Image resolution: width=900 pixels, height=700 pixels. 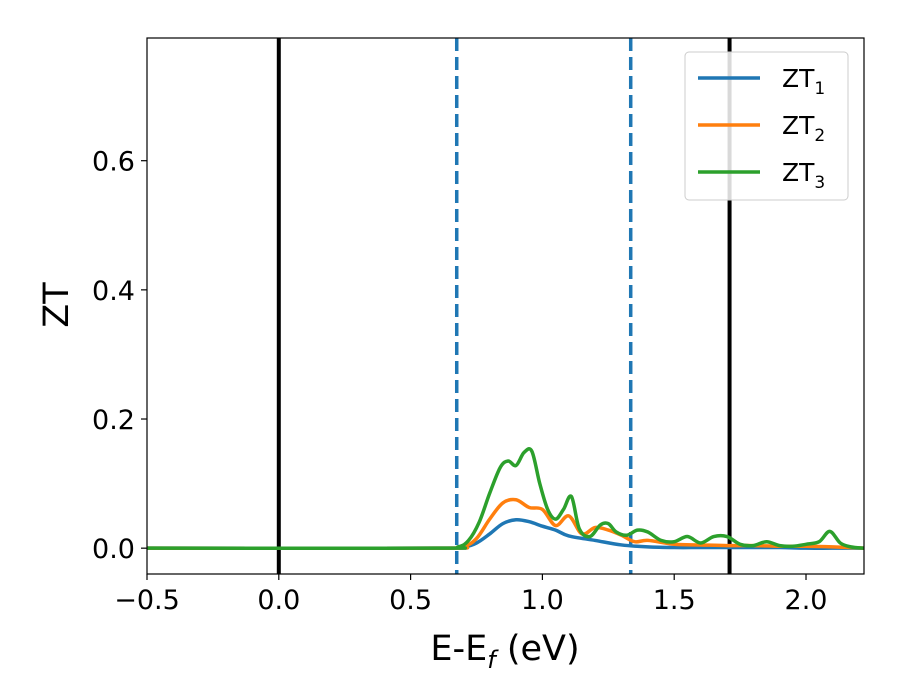 I want to click on y-tick-label: 0.0, so click(x=113, y=549).